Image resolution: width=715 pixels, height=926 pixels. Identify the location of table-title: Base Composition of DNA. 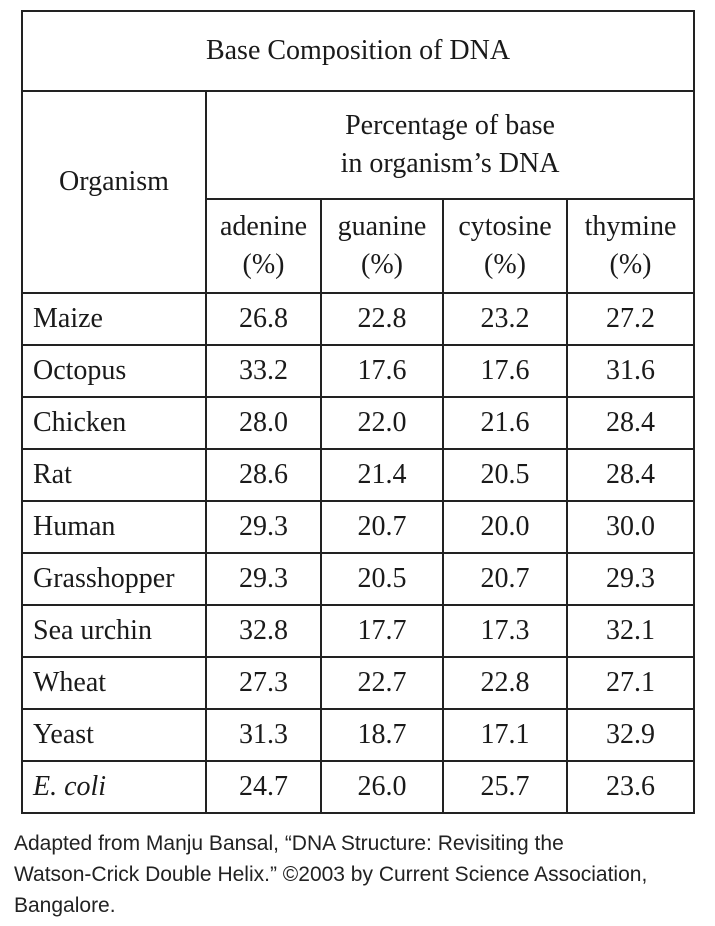
(358, 51).